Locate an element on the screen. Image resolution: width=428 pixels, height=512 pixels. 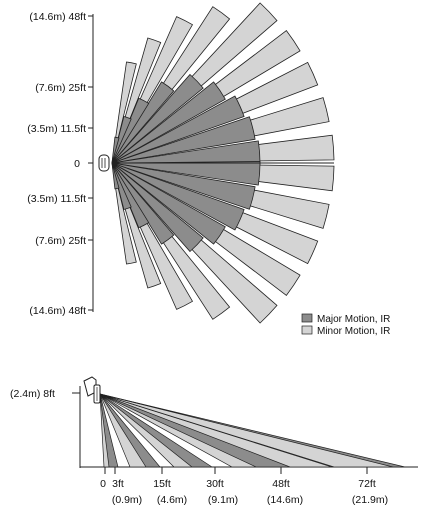
top-view-ticks is located at coordinates (90, 163).